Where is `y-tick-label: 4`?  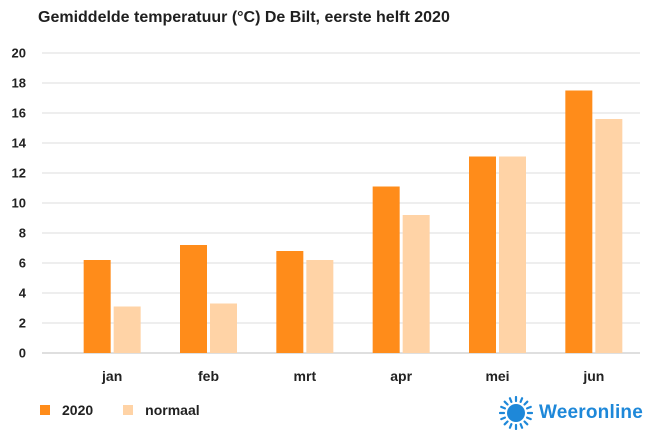 y-tick-label: 4 is located at coordinates (23, 293).